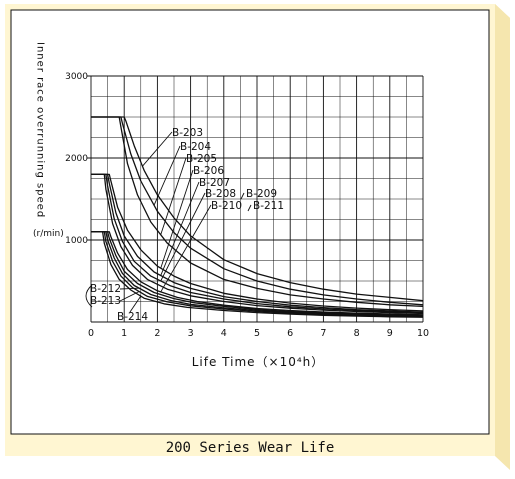  Describe the element at coordinates (250, 448) in the screenshot. I see `figure-caption: 200 Series Wear Life` at that location.